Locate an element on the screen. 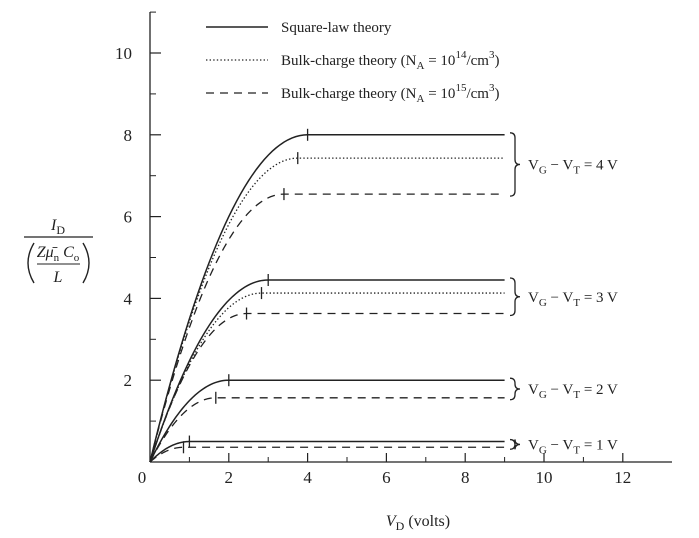 This screenshot has width=699, height=538. right-paren is located at coordinates (86, 263).